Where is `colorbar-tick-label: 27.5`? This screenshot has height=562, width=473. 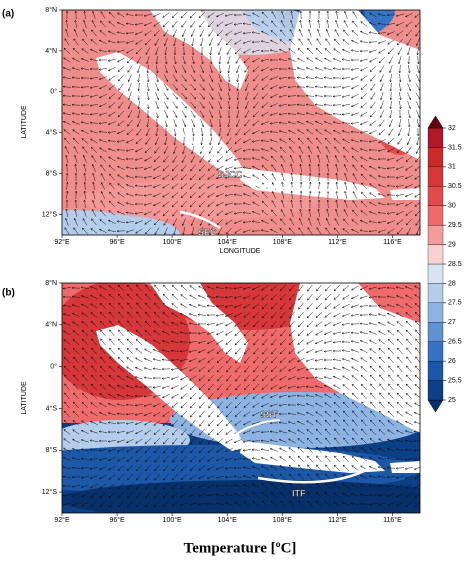
colorbar-tick-label: 27.5 is located at coordinates (455, 303).